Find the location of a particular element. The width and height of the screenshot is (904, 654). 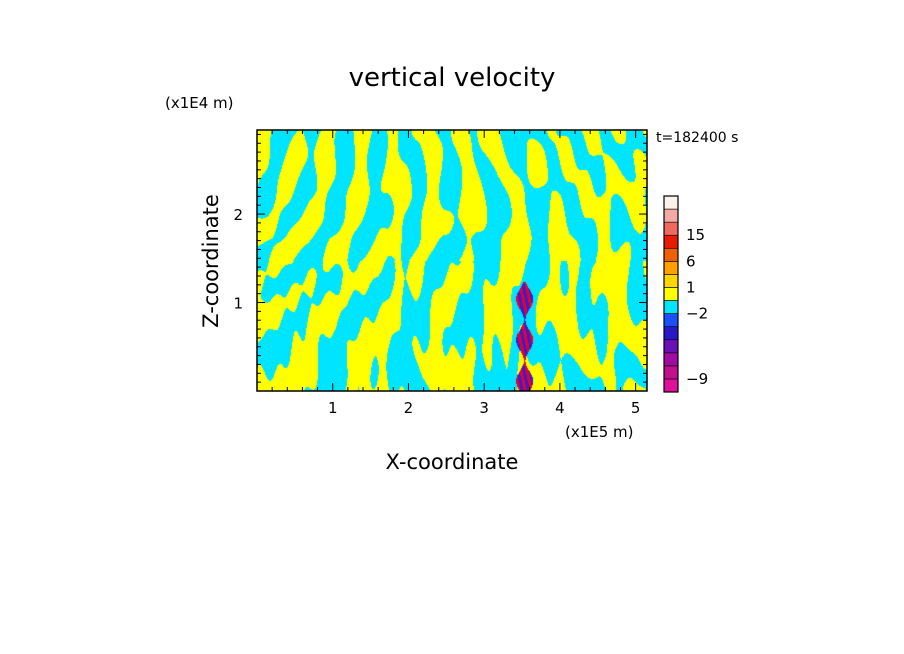

colorbar-label: −9 is located at coordinates (697, 379).